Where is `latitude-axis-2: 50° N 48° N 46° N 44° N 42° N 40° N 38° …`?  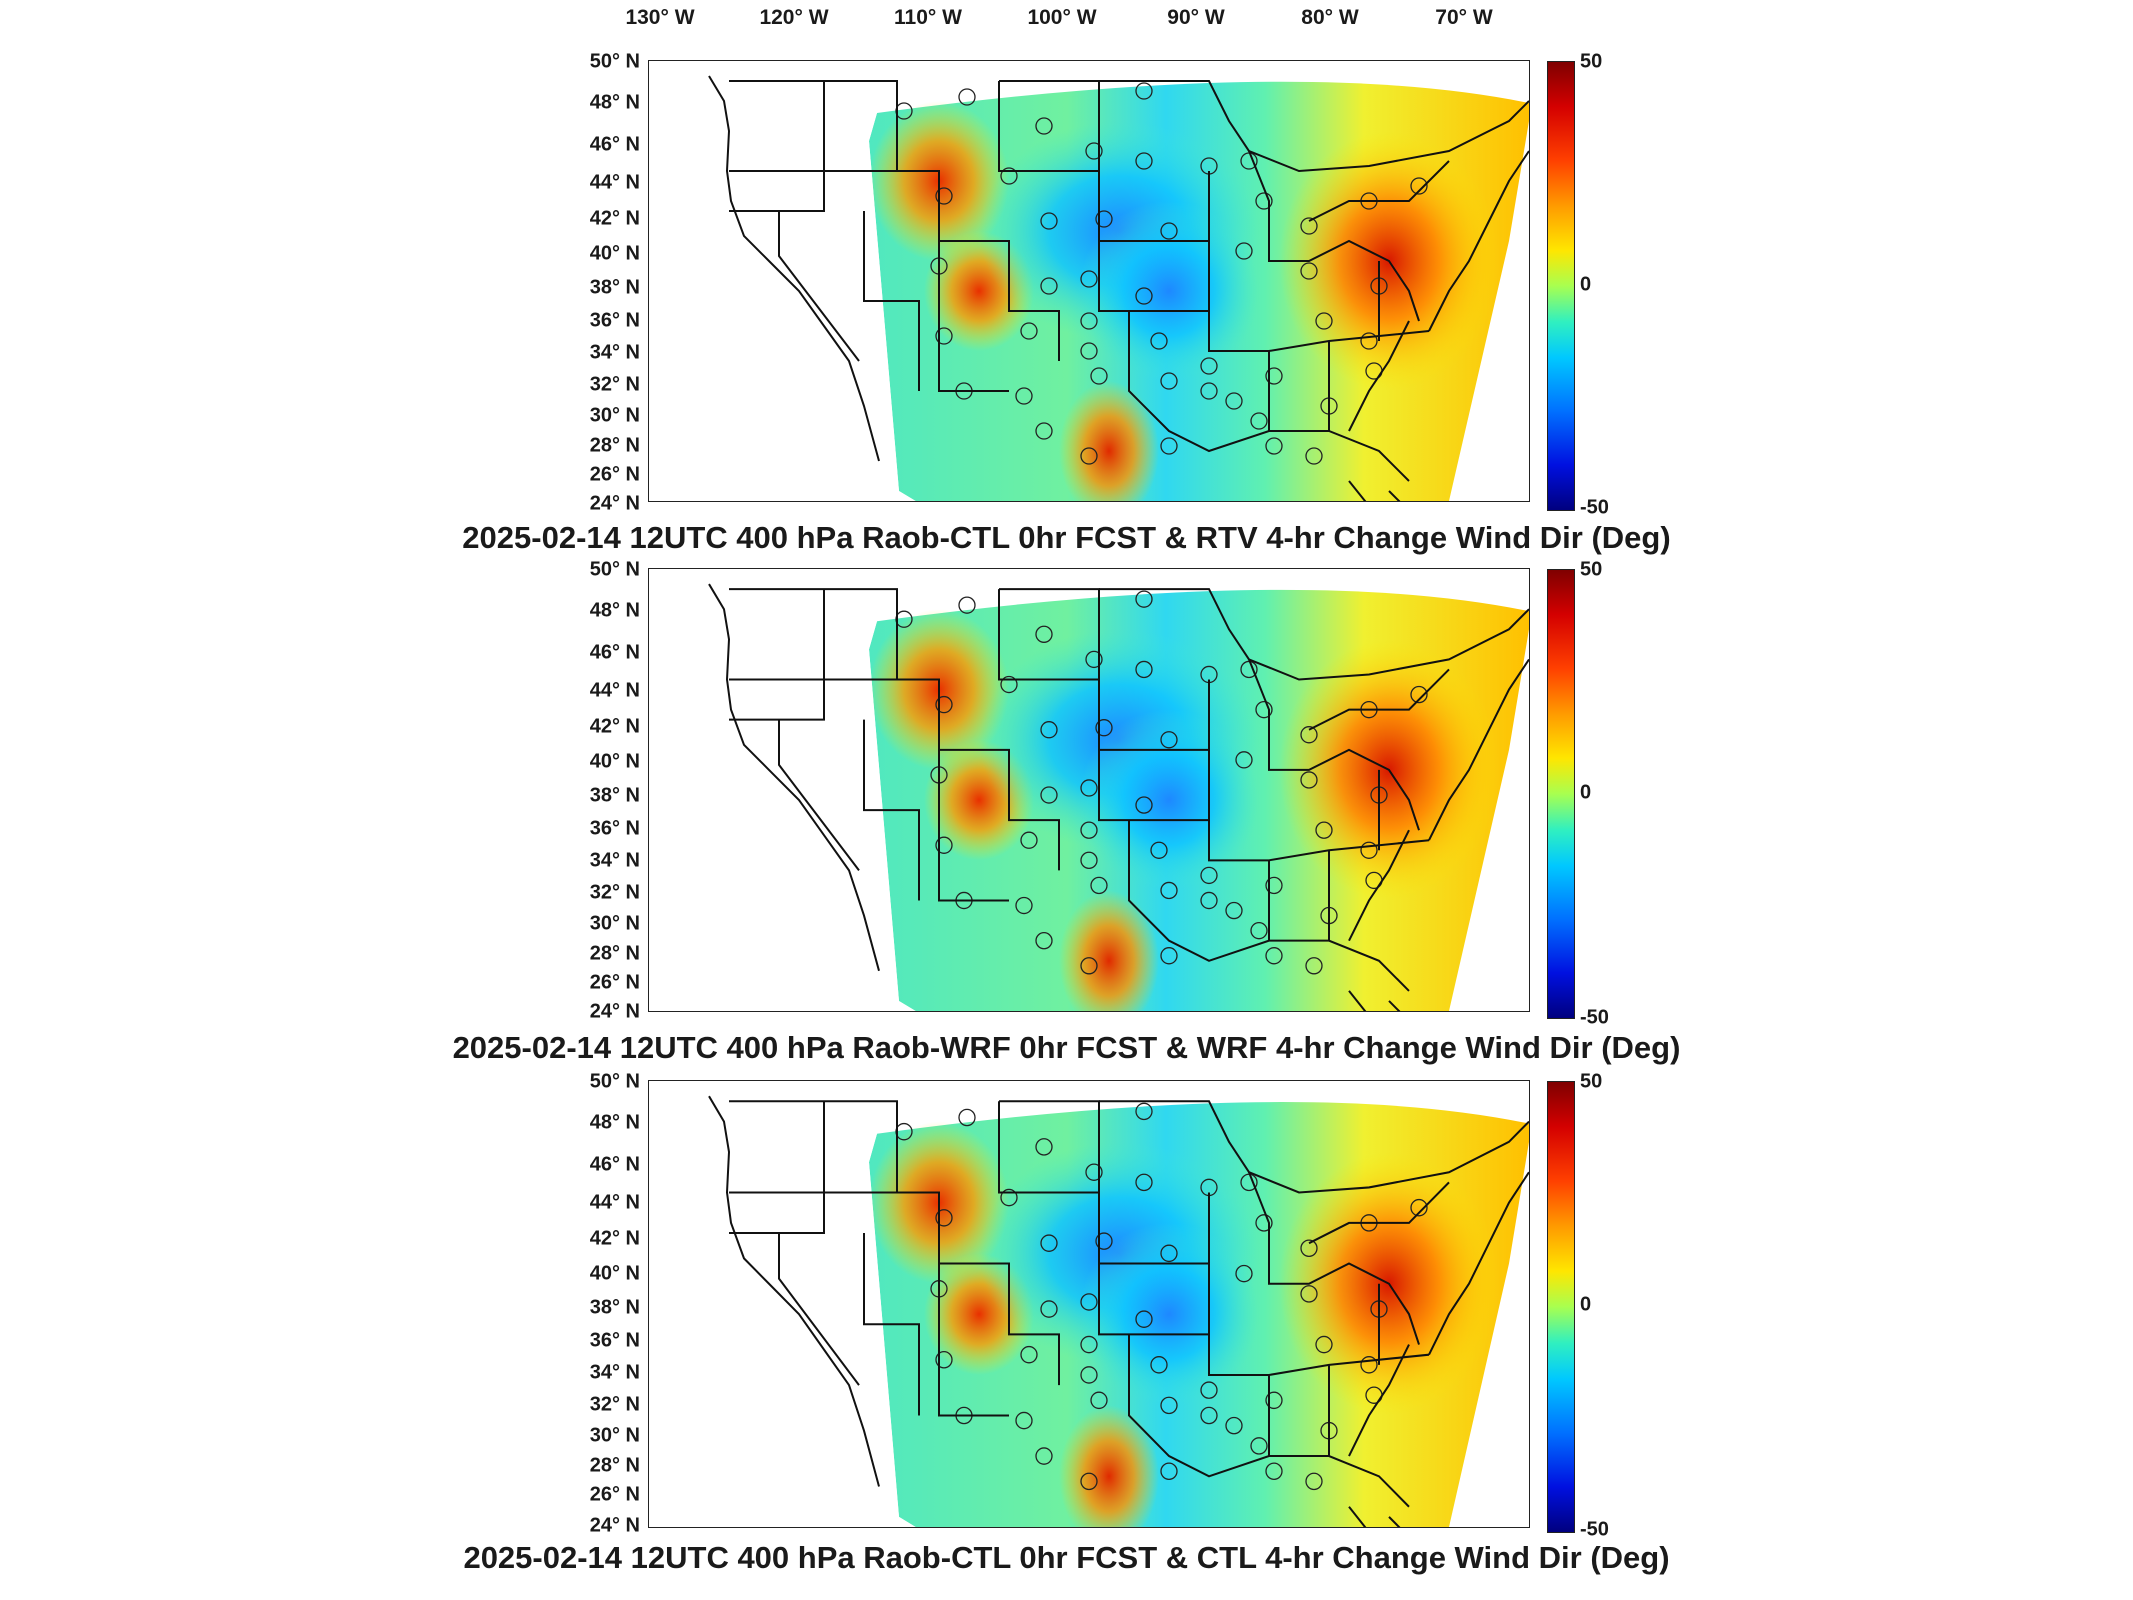 latitude-axis-2: 50° N 48° N 46° N 44° N 42° N 40° N 38° … is located at coordinates (600, 791).